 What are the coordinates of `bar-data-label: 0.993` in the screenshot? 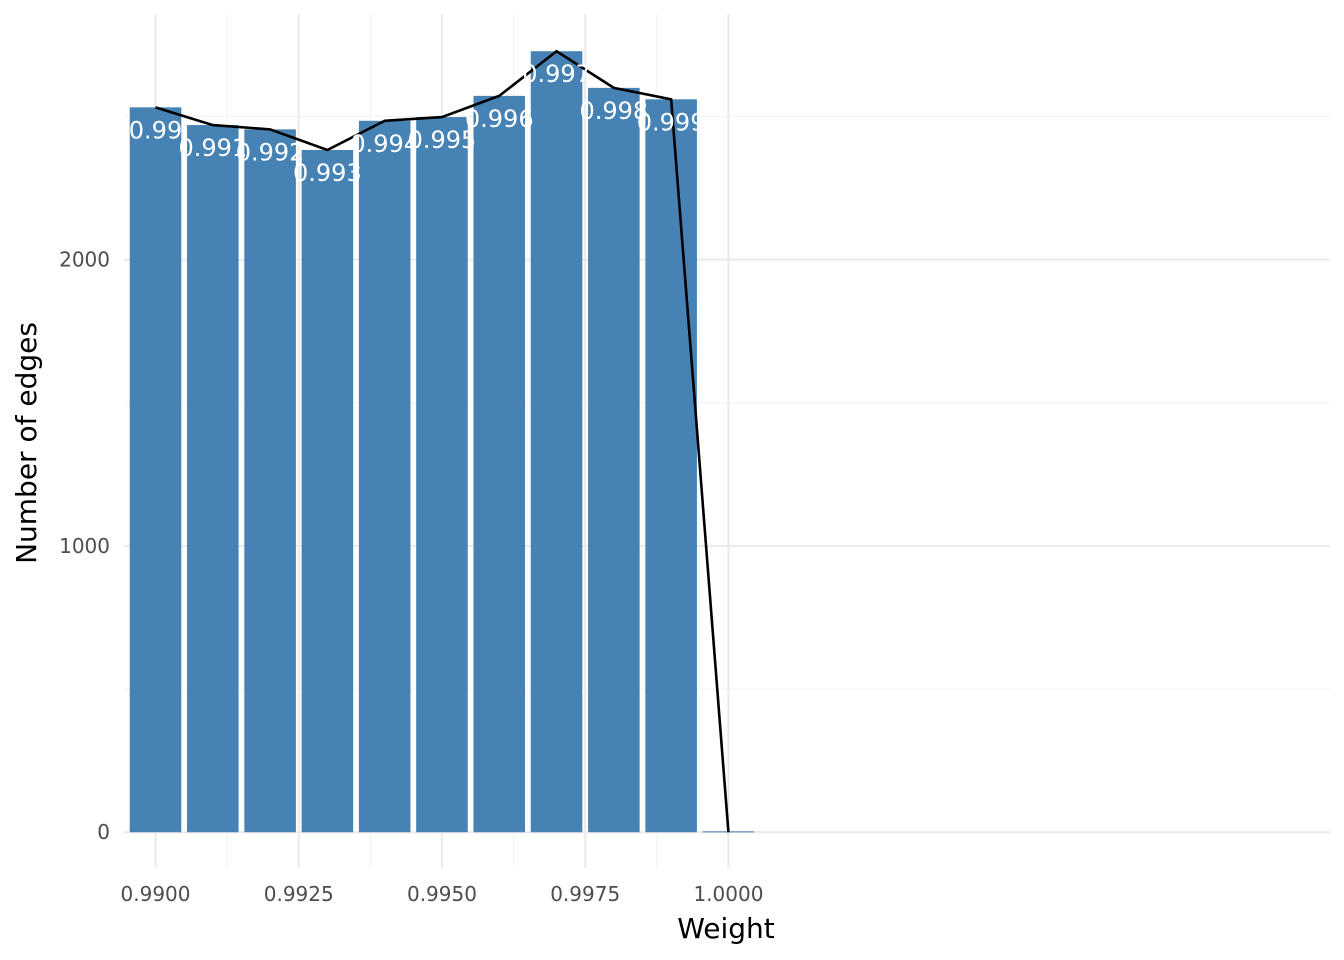 It's located at (327, 173).